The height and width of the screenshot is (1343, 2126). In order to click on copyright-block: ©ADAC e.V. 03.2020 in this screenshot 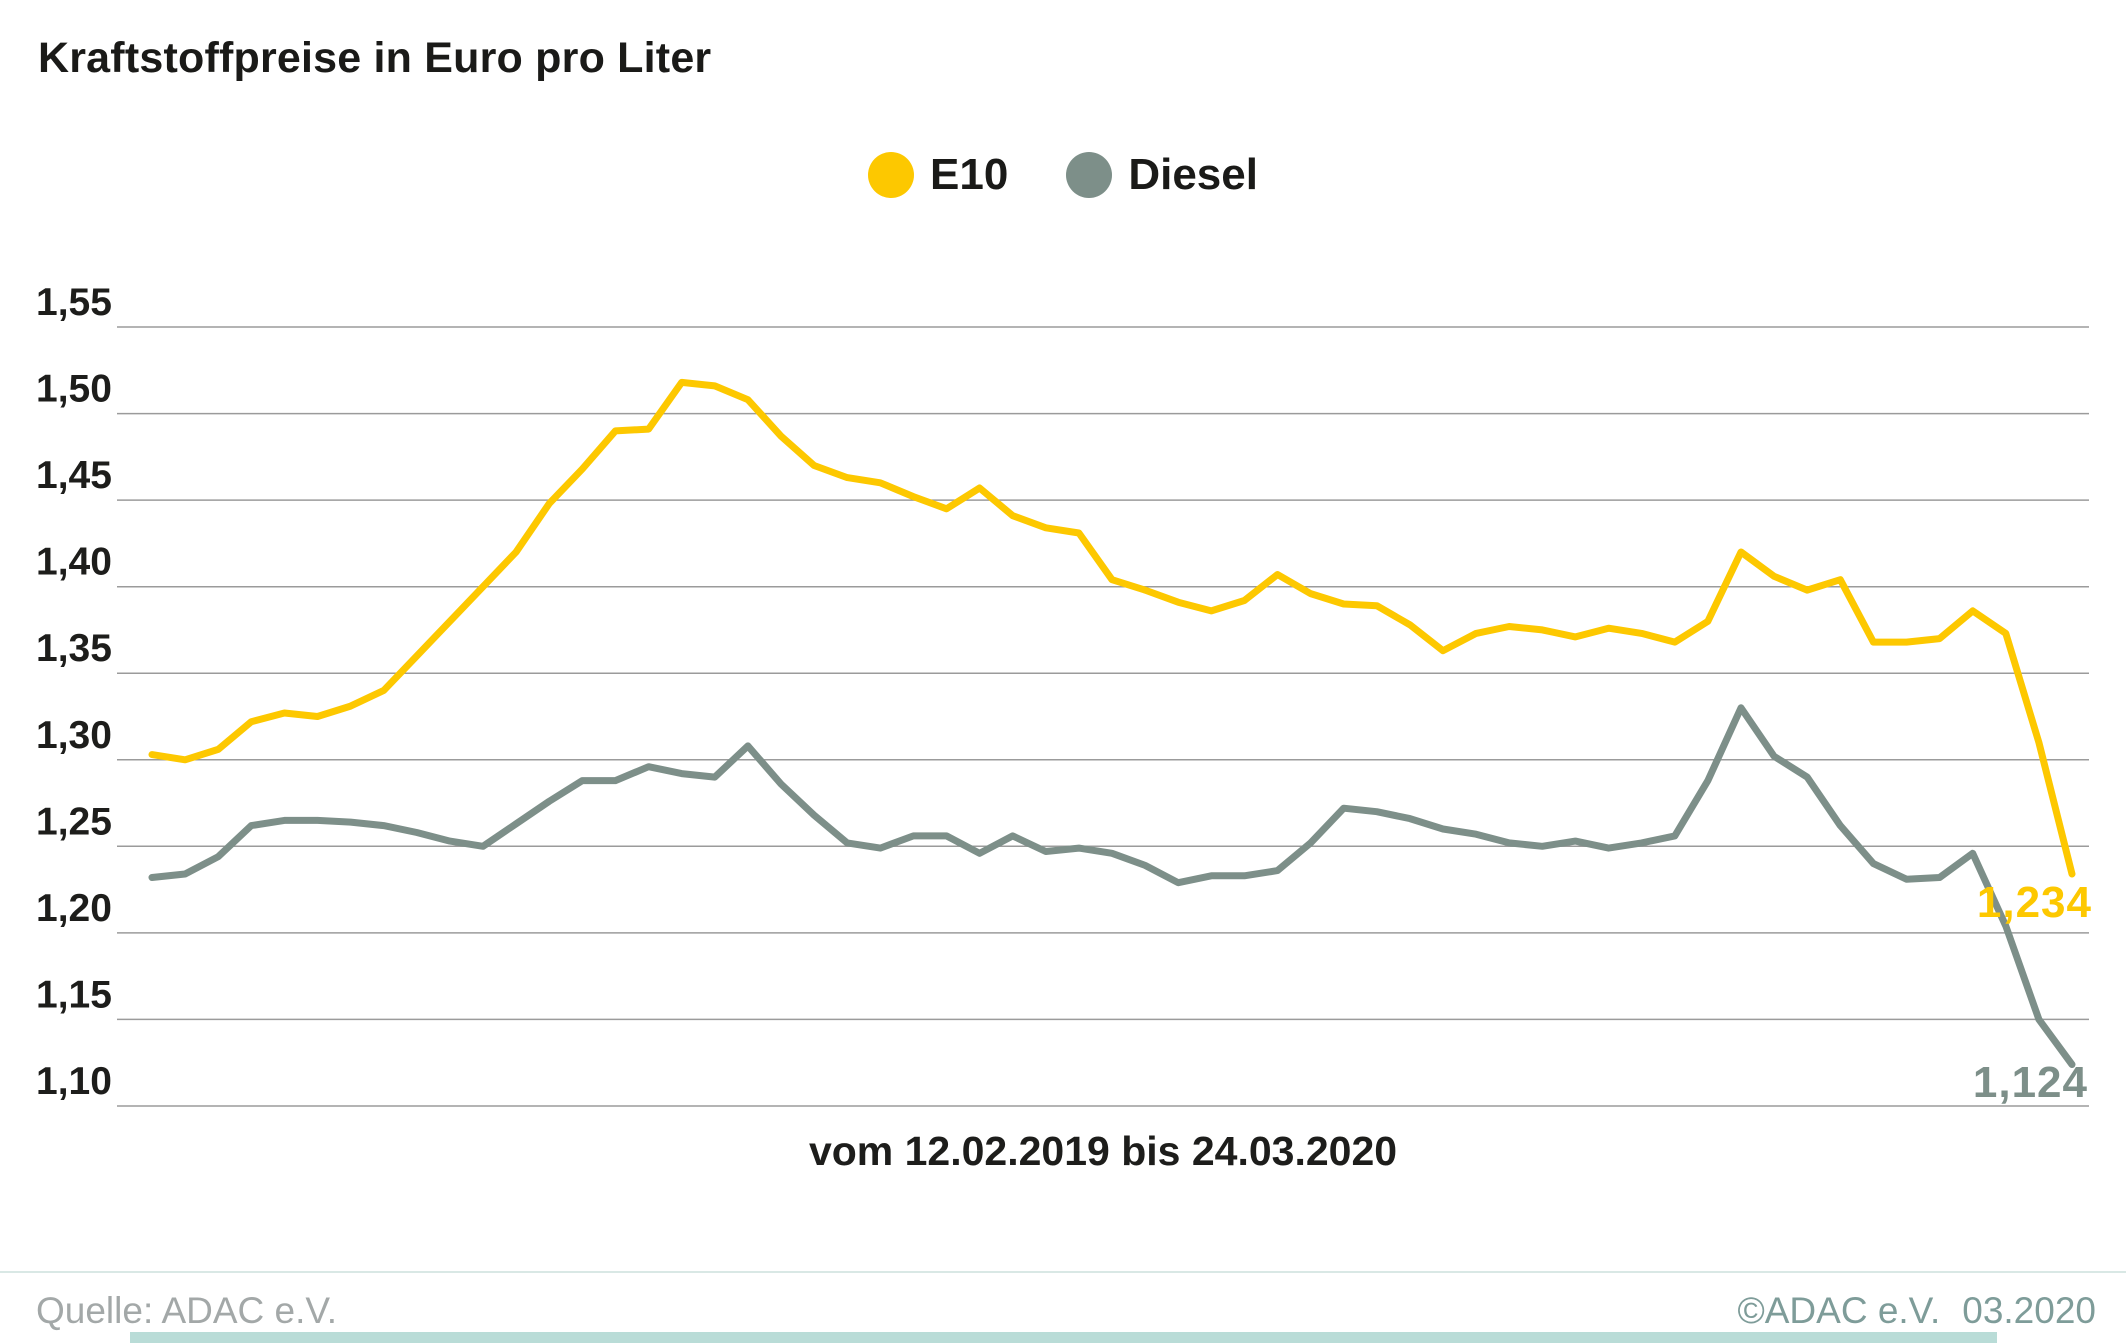, I will do `click(1916, 1311)`.